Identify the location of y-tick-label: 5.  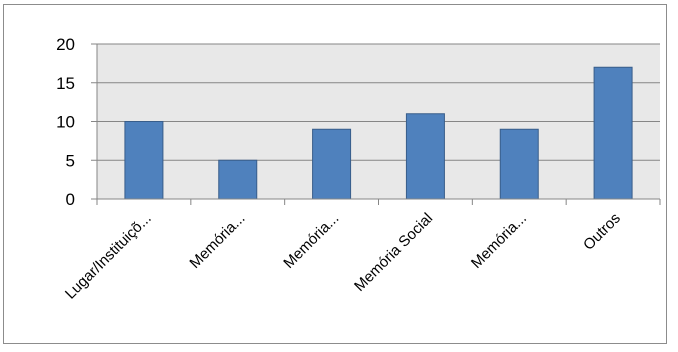
(70, 160).